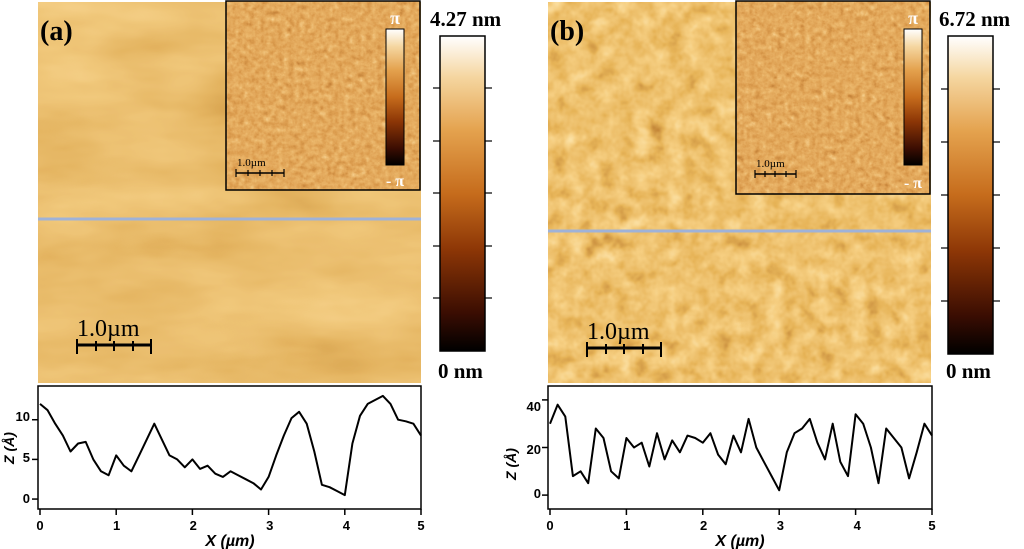  What do you see at coordinates (913, 18) in the screenshot?
I see `phase-max-b: π` at bounding box center [913, 18].